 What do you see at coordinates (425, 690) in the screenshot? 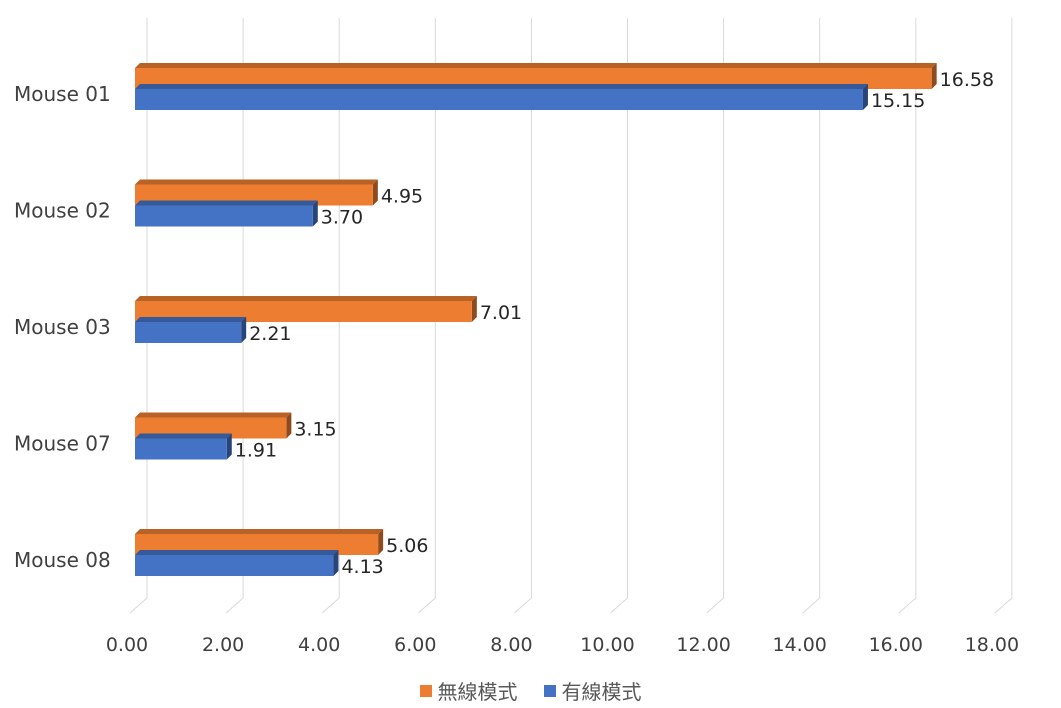
I see `legend-swatch-wireless` at bounding box center [425, 690].